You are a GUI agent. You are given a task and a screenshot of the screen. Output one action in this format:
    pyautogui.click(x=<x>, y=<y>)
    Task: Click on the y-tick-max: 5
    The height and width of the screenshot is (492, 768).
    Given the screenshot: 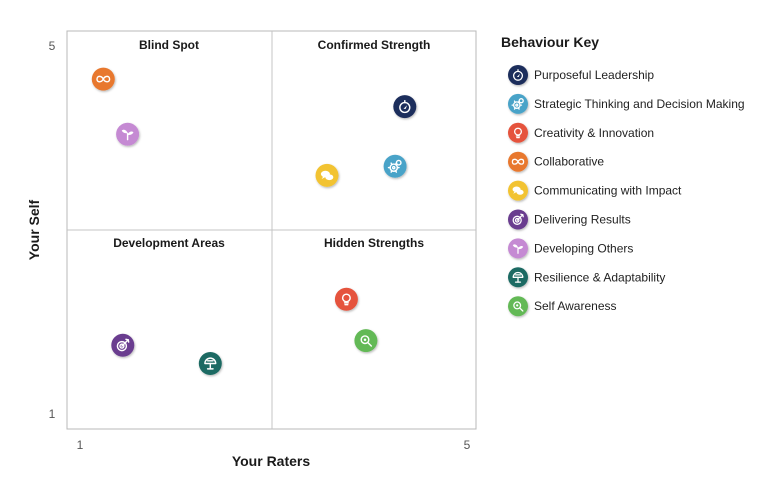 What is the action you would take?
    pyautogui.click(x=52, y=46)
    